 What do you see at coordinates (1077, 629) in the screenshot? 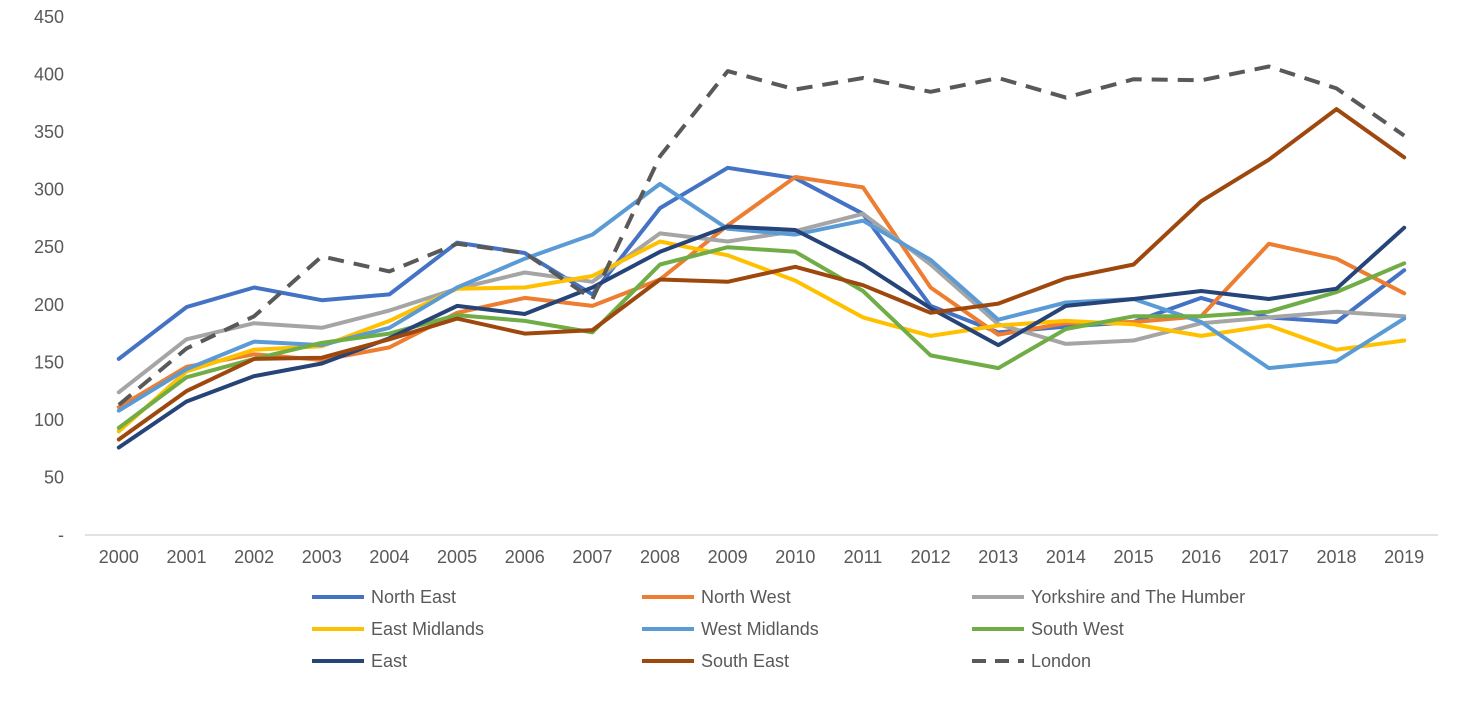
I see `legend-label-south-west: South West` at bounding box center [1077, 629].